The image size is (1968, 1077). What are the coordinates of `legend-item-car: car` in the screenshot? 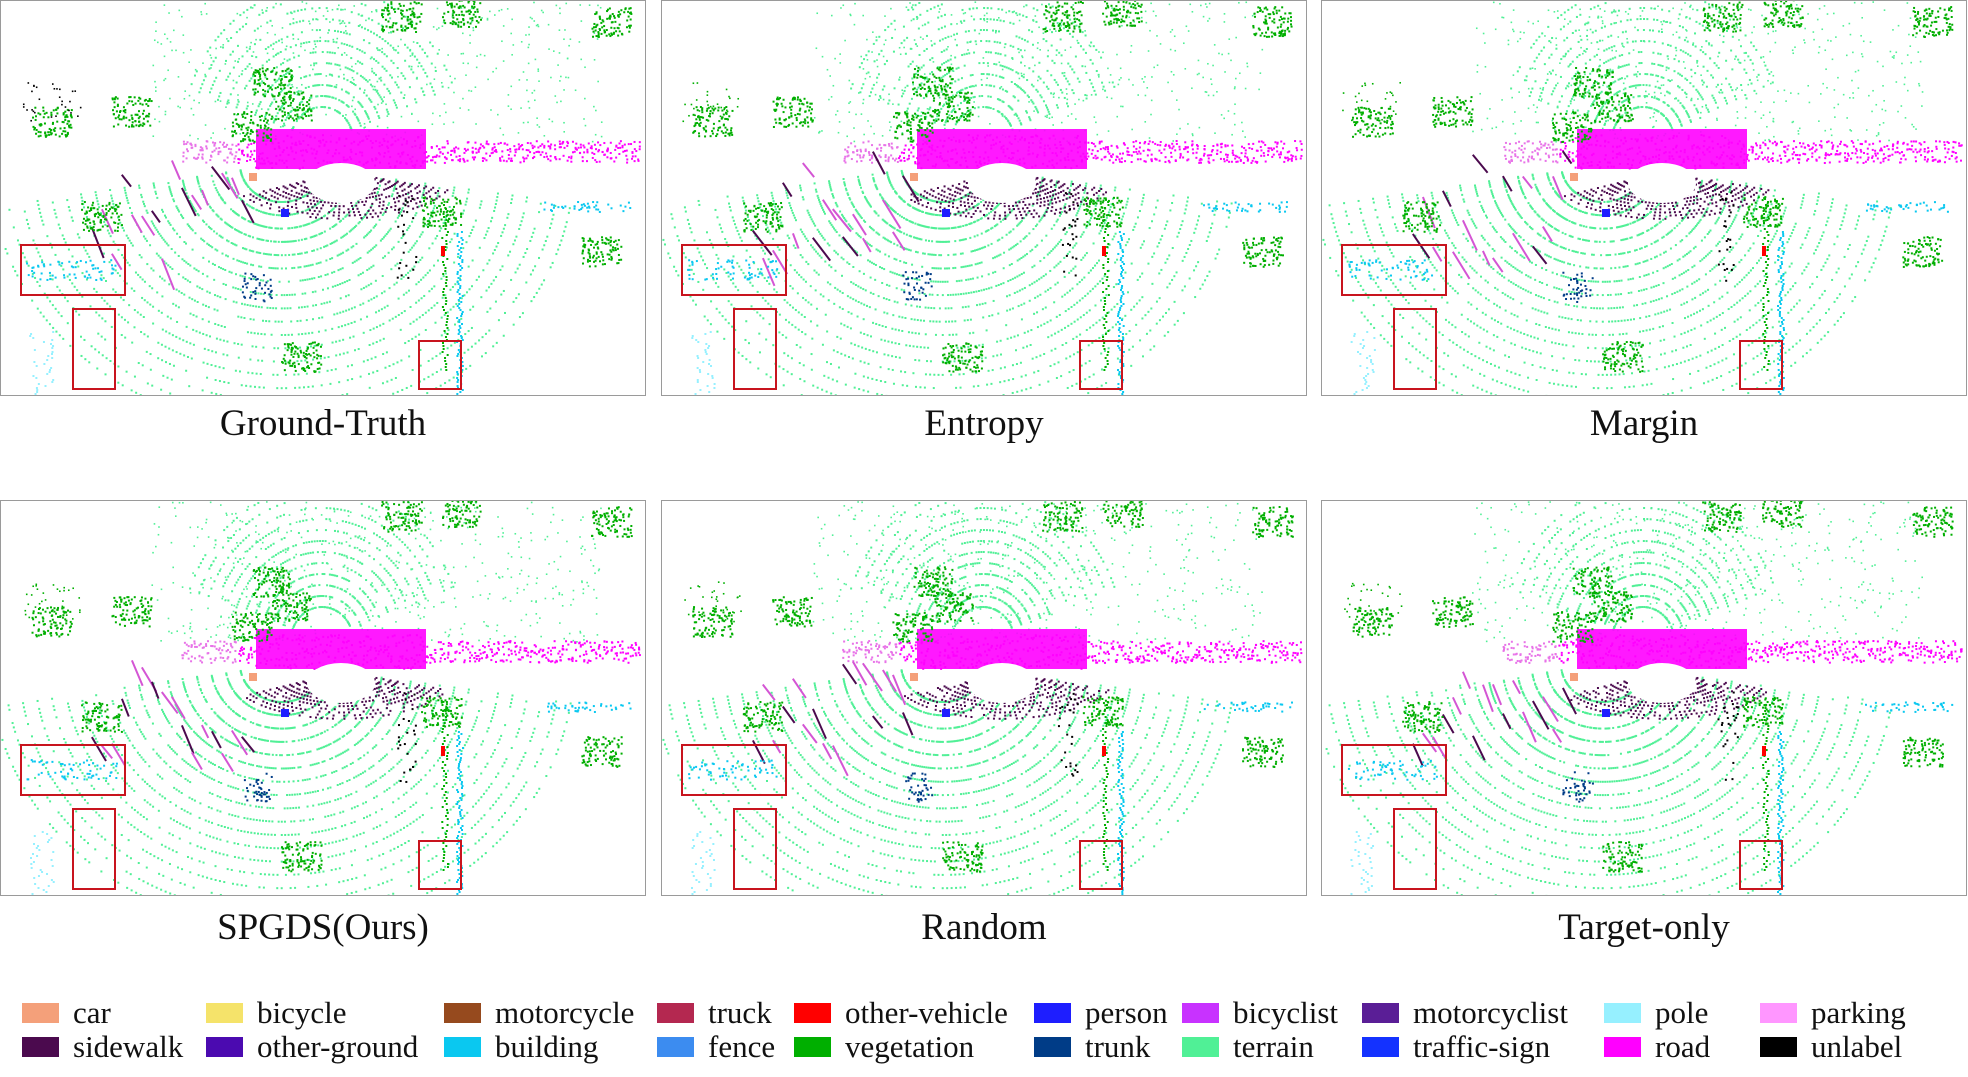 It's located at (66, 1012).